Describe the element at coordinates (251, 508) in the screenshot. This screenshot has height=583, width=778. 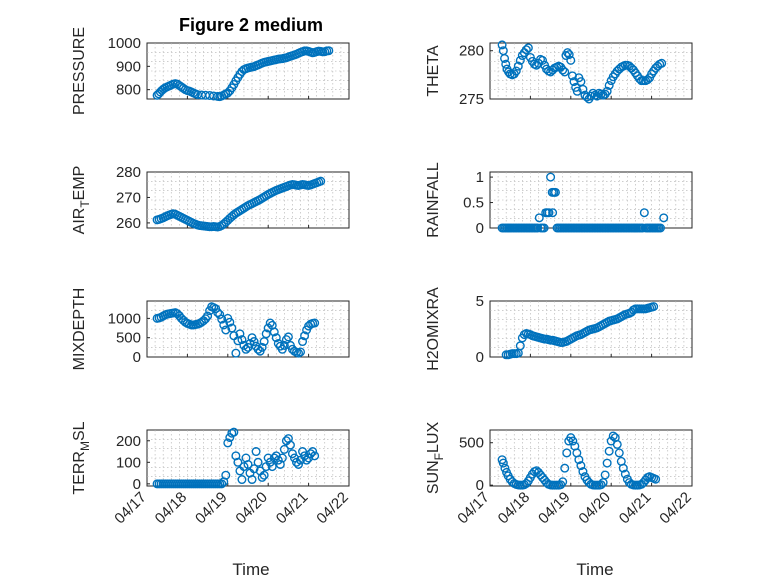
I see `x-tick-label: 04/20` at that location.